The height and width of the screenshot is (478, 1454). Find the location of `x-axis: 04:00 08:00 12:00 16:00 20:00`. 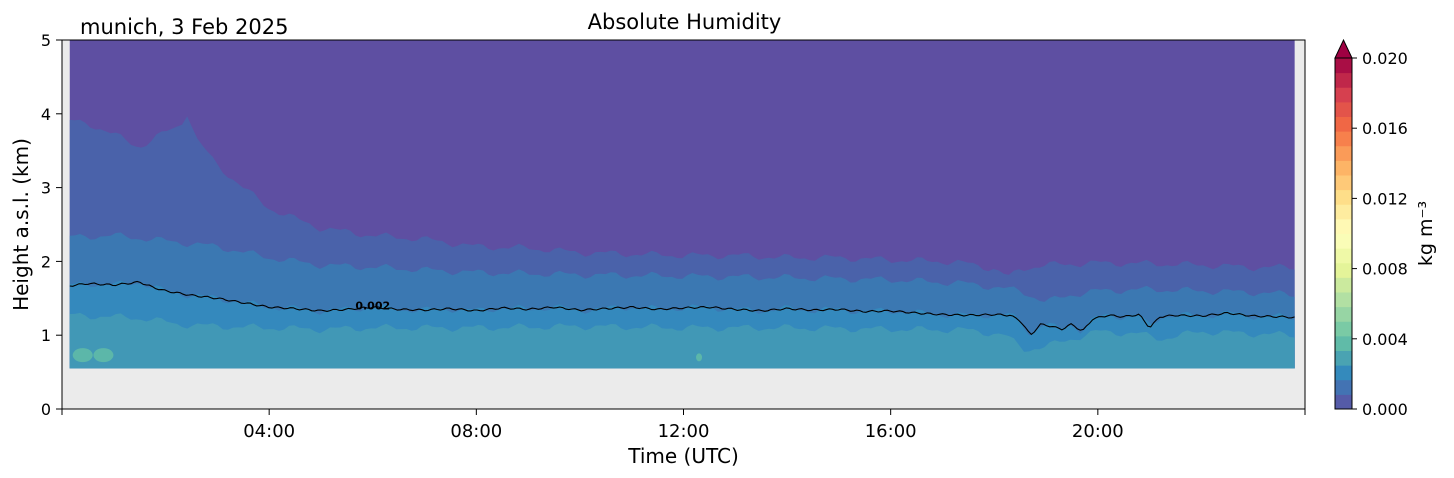

x-axis: 04:00 08:00 12:00 16:00 20:00 is located at coordinates (683, 425).